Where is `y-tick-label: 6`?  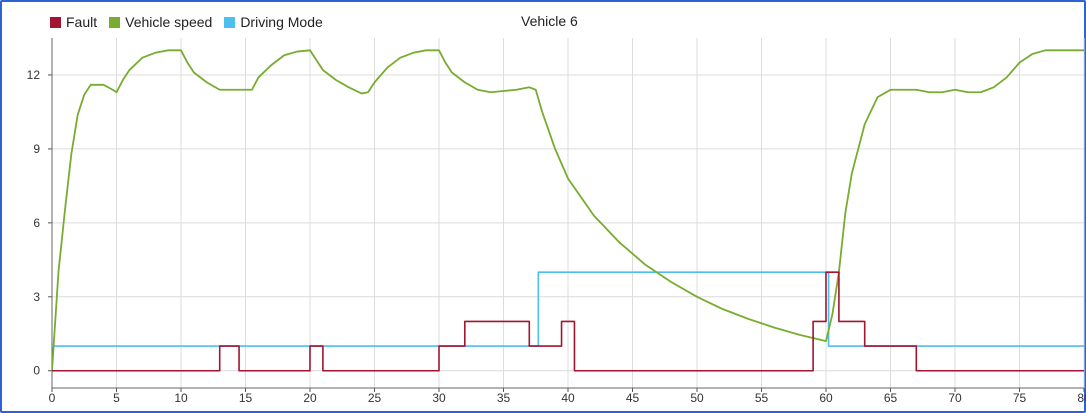
y-tick-label: 6 is located at coordinates (36, 223).